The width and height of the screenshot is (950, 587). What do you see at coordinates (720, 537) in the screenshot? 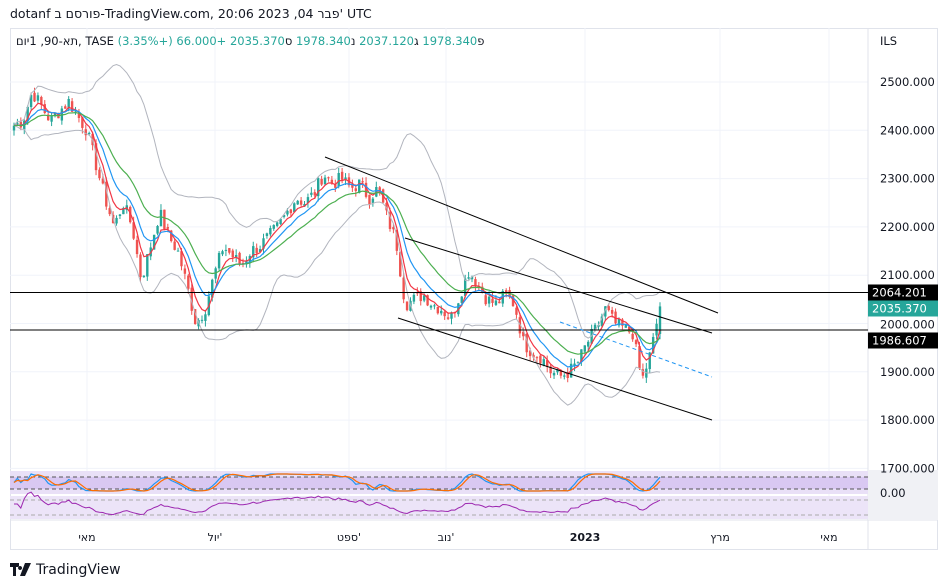
I see `time-tick-label: מרץ` at bounding box center [720, 537].